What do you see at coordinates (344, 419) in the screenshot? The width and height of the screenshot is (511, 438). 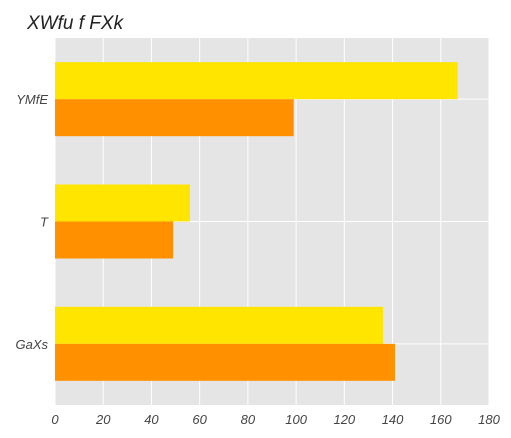 I see `x-tick-label: 120` at bounding box center [344, 419].